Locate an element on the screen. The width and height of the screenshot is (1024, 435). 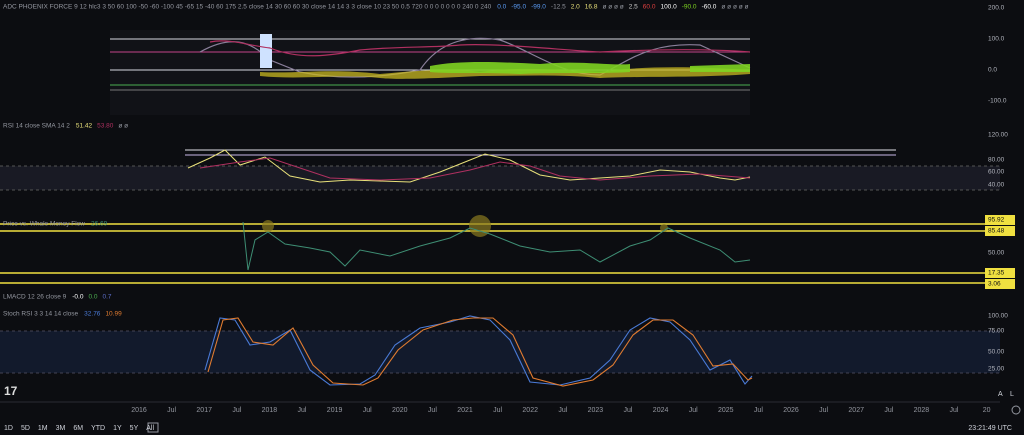
axis-label: 100.00 is located at coordinates (998, 316).